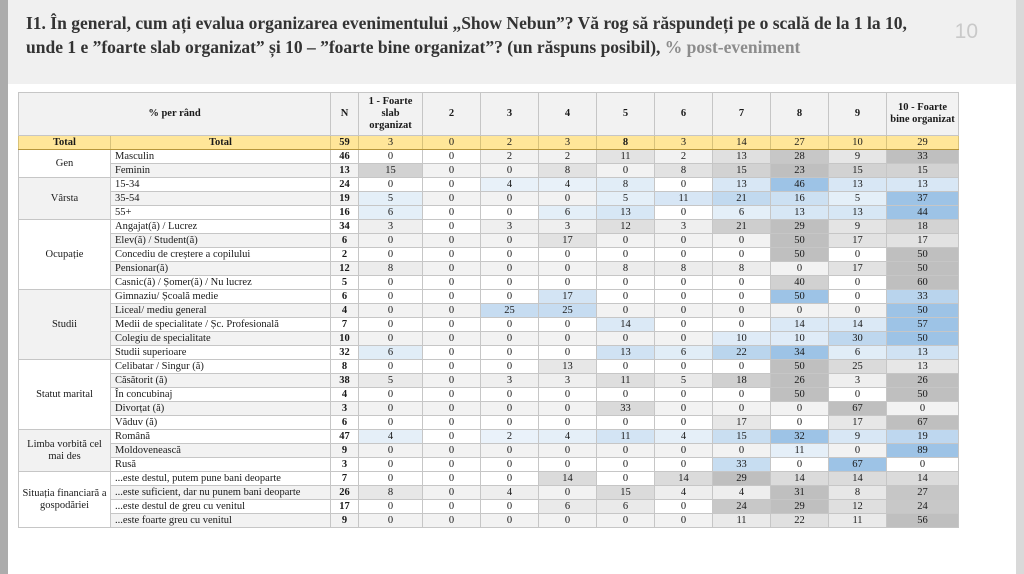  I want to click on title-band, so click(512, 42).